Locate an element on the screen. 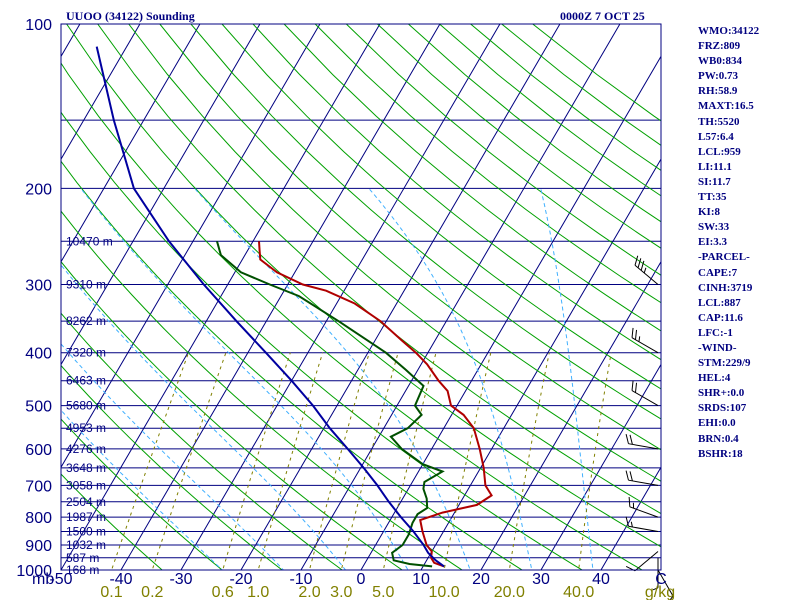 Image resolution: width=800 pixels, height=600 pixels. mixing-ratio-label: 0.1 is located at coordinates (111, 592).